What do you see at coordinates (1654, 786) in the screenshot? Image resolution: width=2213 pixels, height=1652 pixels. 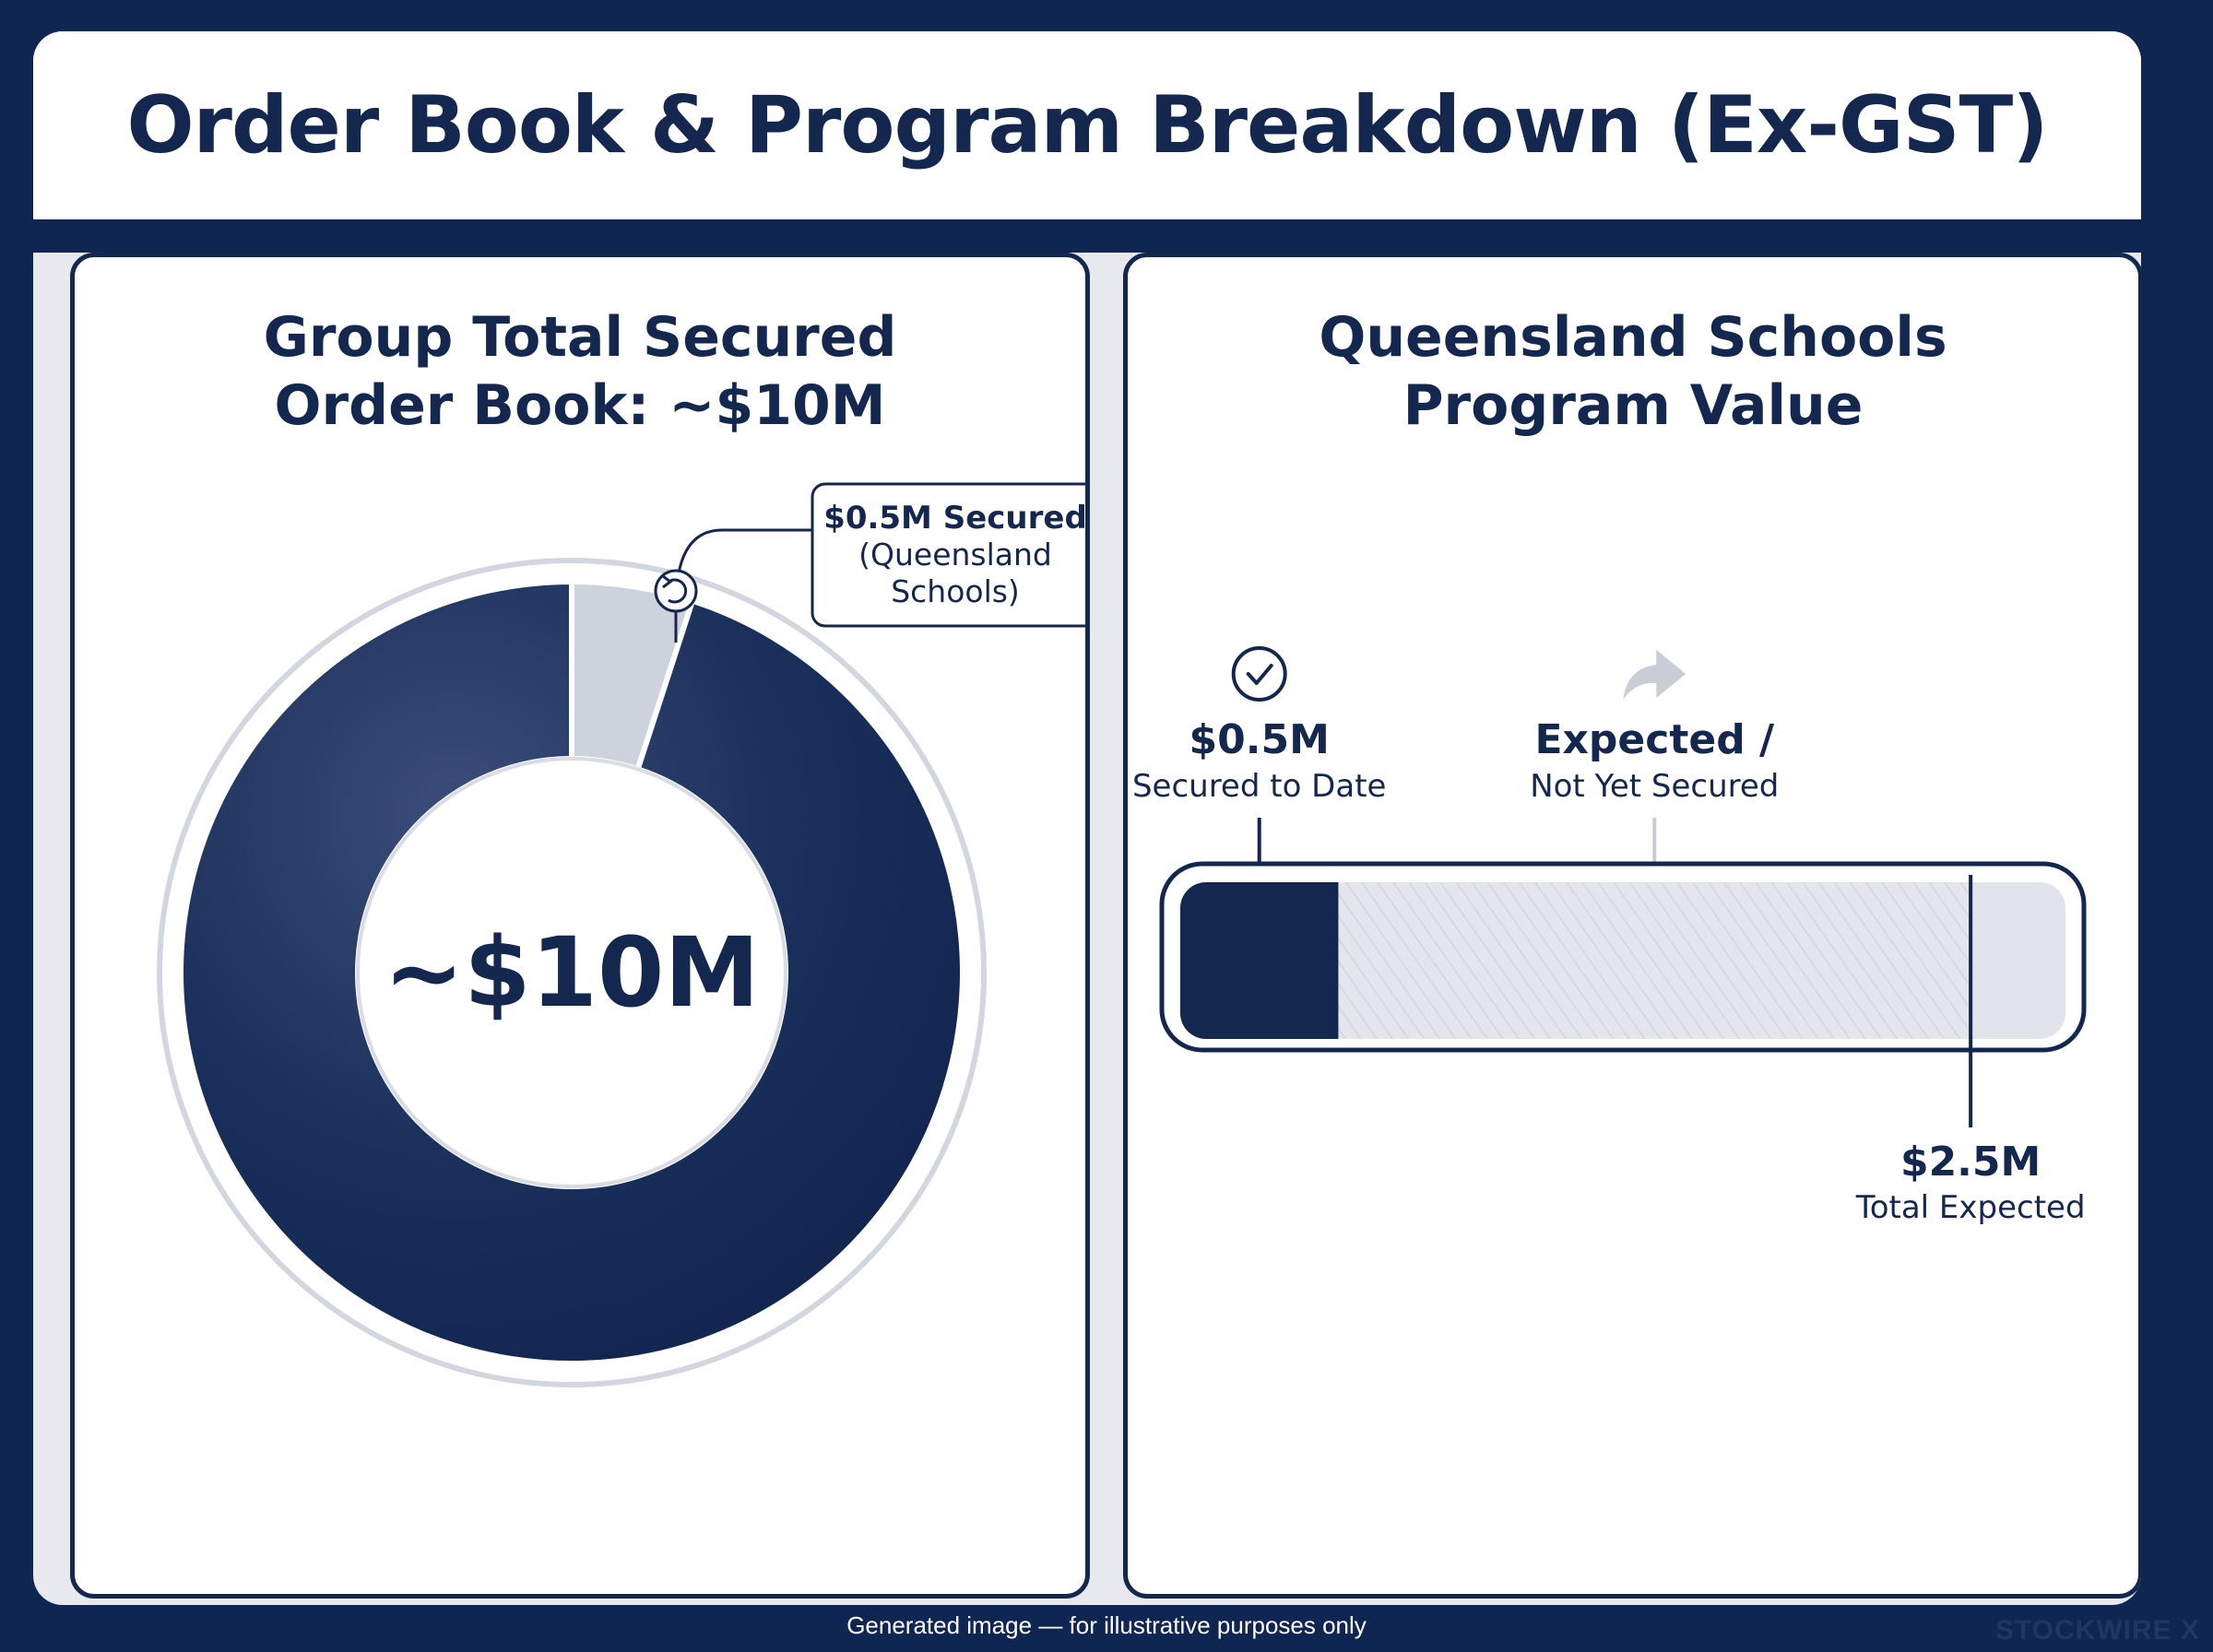 I see `expected-label: Not Yet Secured` at bounding box center [1654, 786].